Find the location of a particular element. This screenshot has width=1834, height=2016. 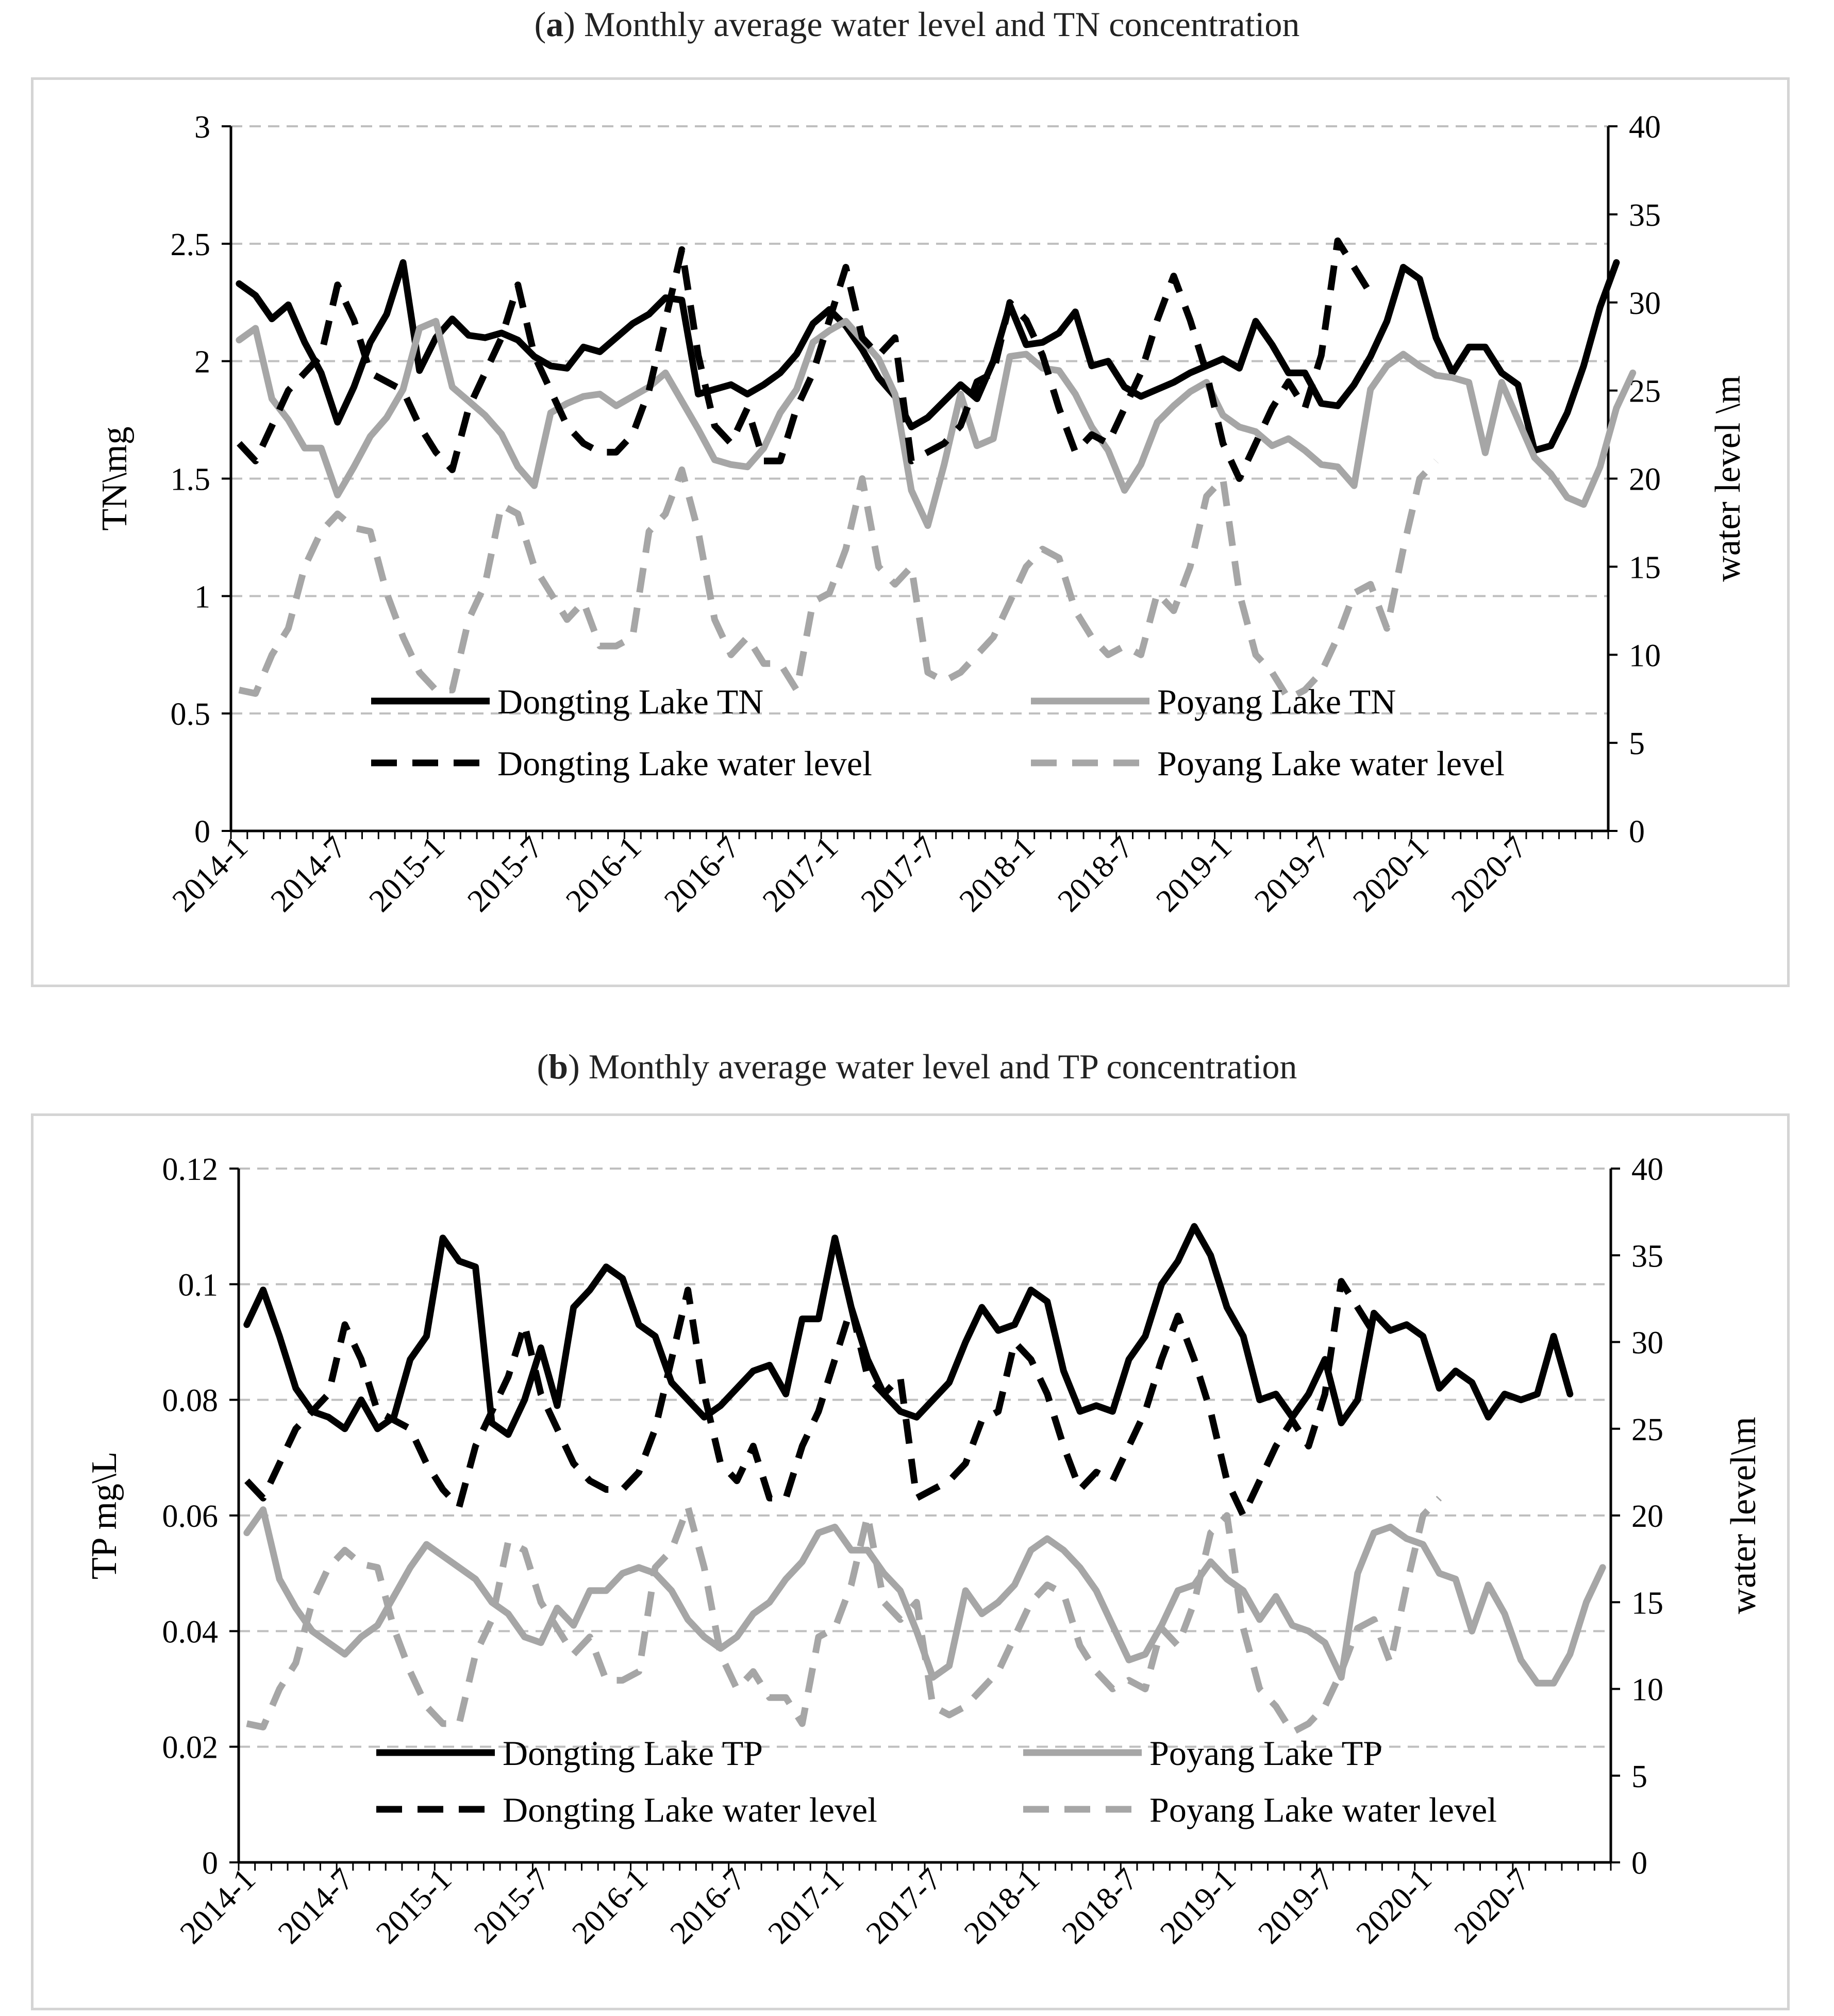

left-tick-label: 1.5 is located at coordinates (191, 480).